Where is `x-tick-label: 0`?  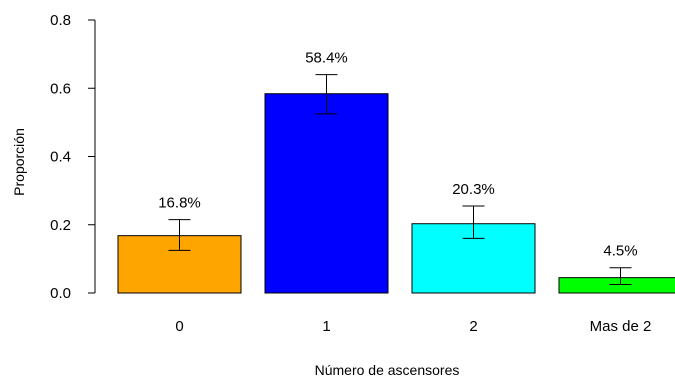 x-tick-label: 0 is located at coordinates (179, 326).